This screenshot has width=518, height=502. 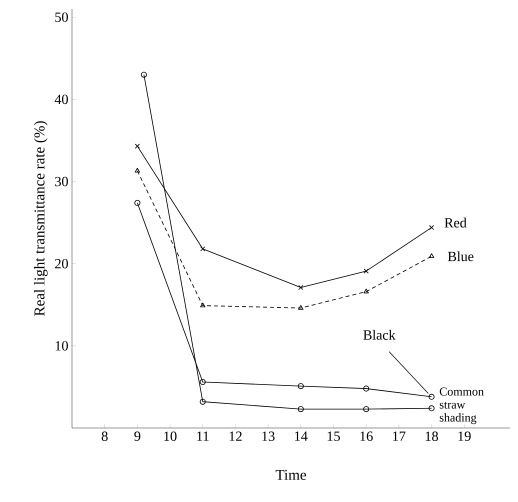 What do you see at coordinates (268, 436) in the screenshot?
I see `x-tick-label: 13` at bounding box center [268, 436].